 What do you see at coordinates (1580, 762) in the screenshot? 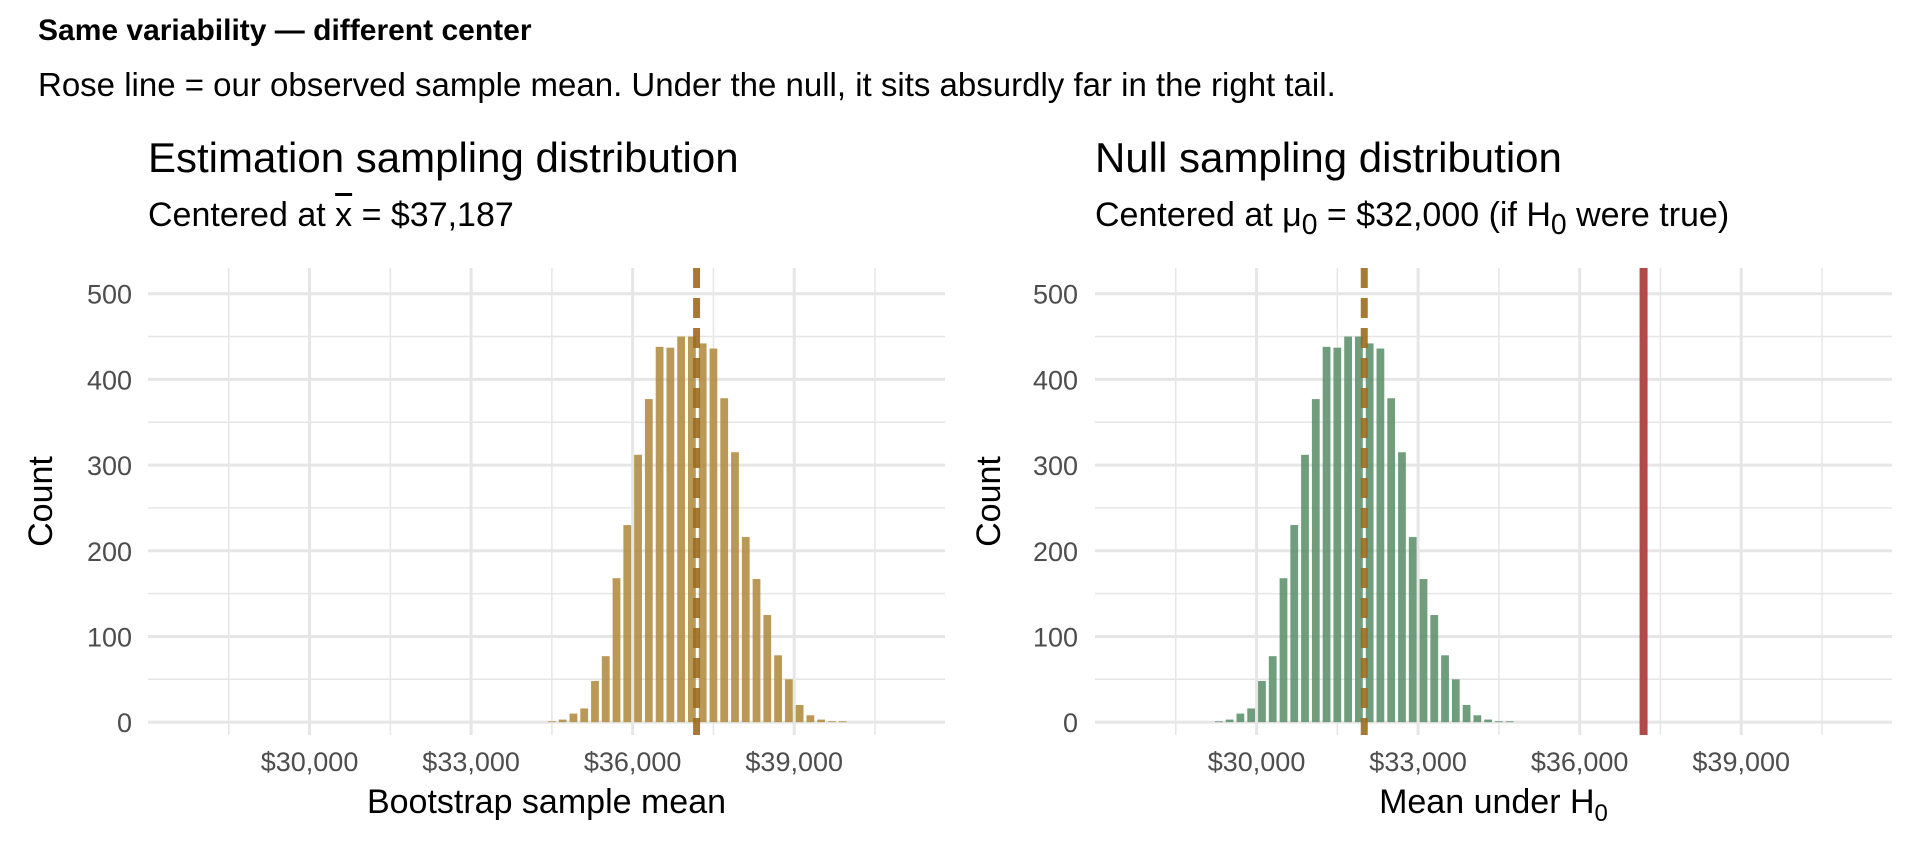
I see `right-x-tick-label: $36,000` at bounding box center [1580, 762].